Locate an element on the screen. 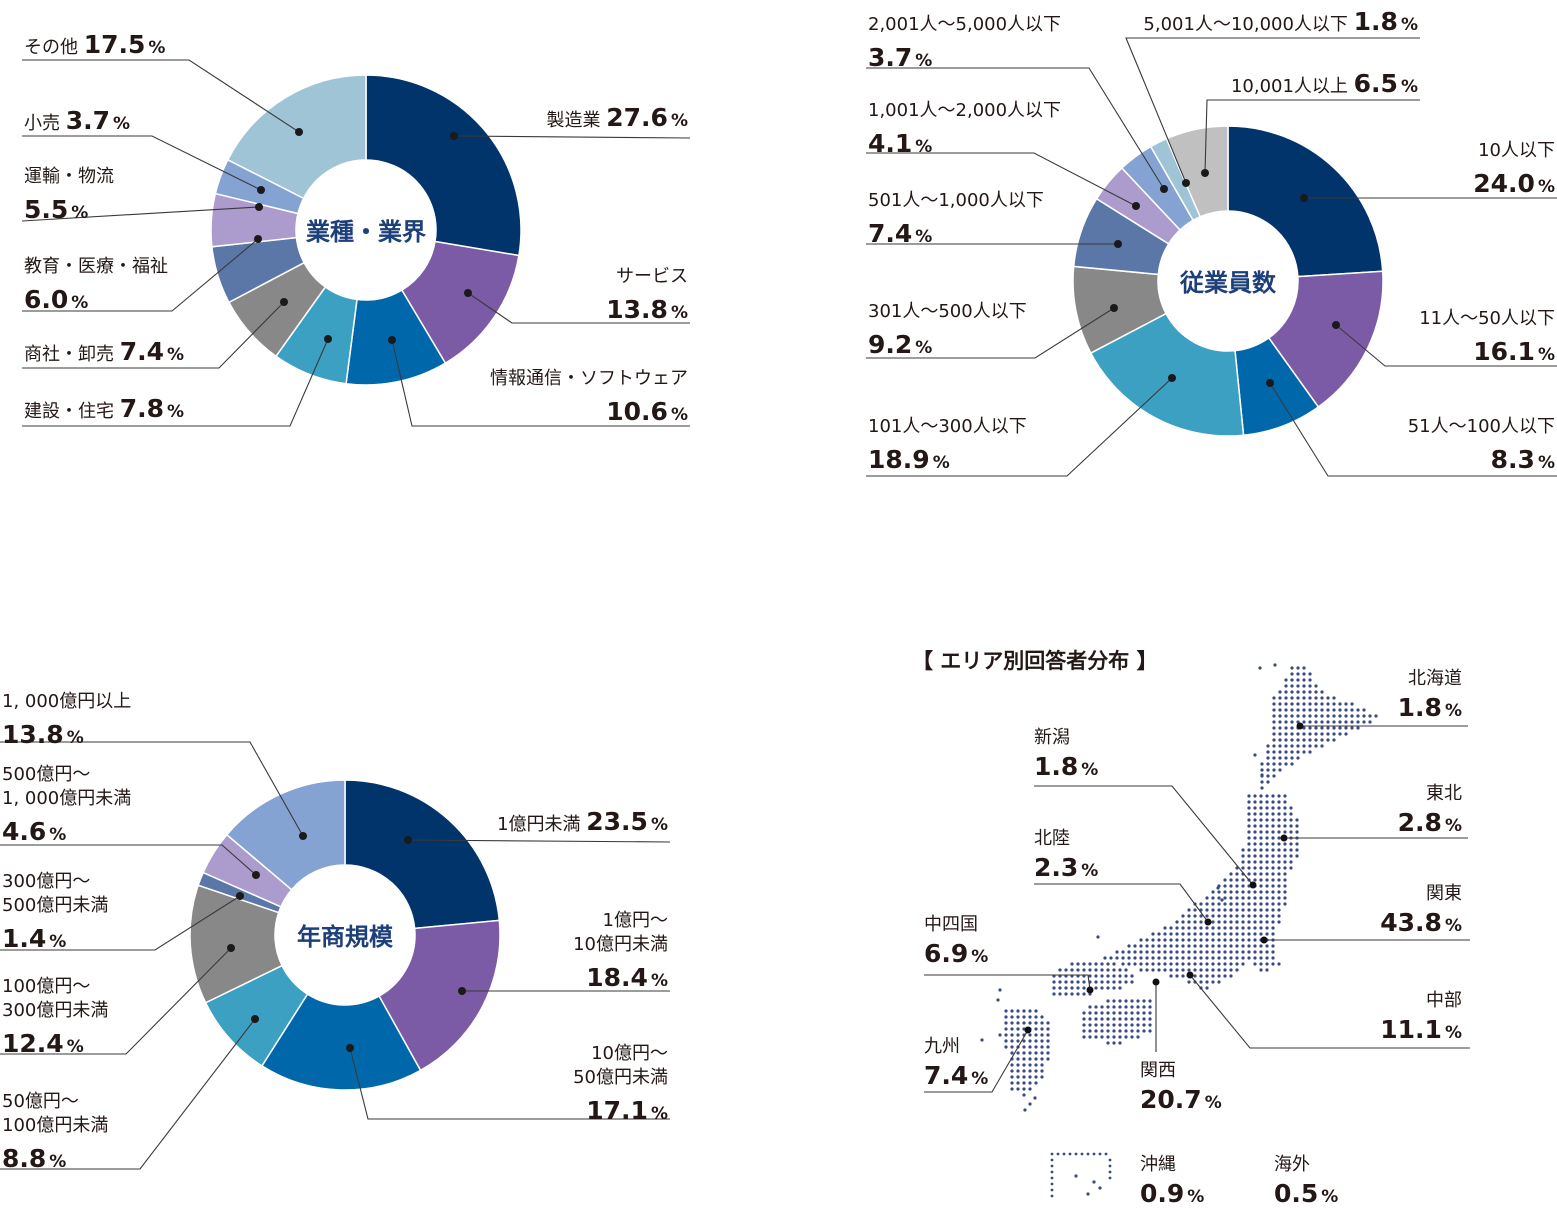 The image size is (1557, 1208). category-name: 運輸・物流 is located at coordinates (69, 176).